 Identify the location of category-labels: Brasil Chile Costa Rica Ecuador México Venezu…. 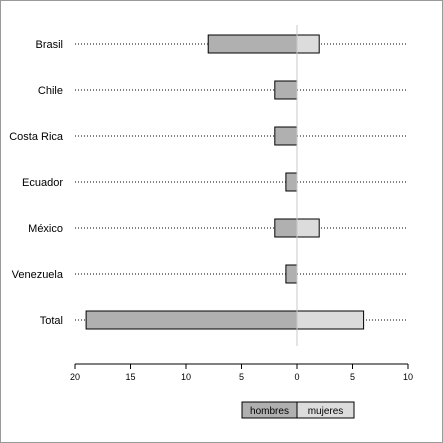
(36, 183).